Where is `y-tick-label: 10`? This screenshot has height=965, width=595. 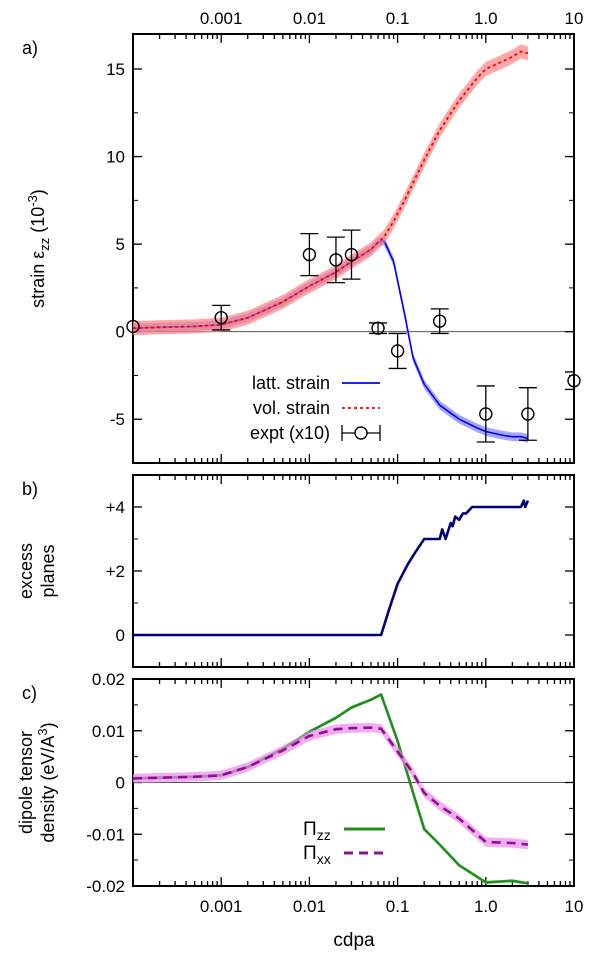 y-tick-label: 10 is located at coordinates (115, 157).